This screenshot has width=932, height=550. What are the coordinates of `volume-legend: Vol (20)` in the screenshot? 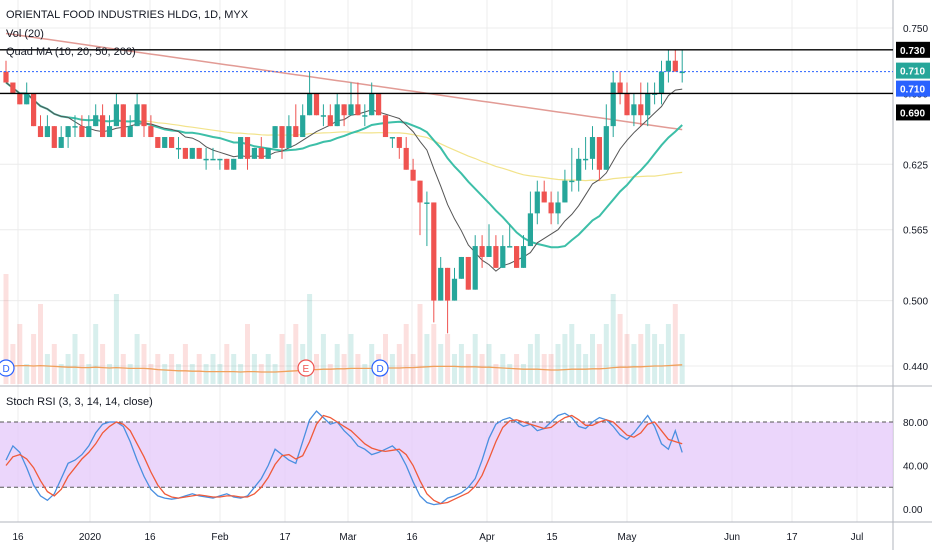 It's located at (25, 34).